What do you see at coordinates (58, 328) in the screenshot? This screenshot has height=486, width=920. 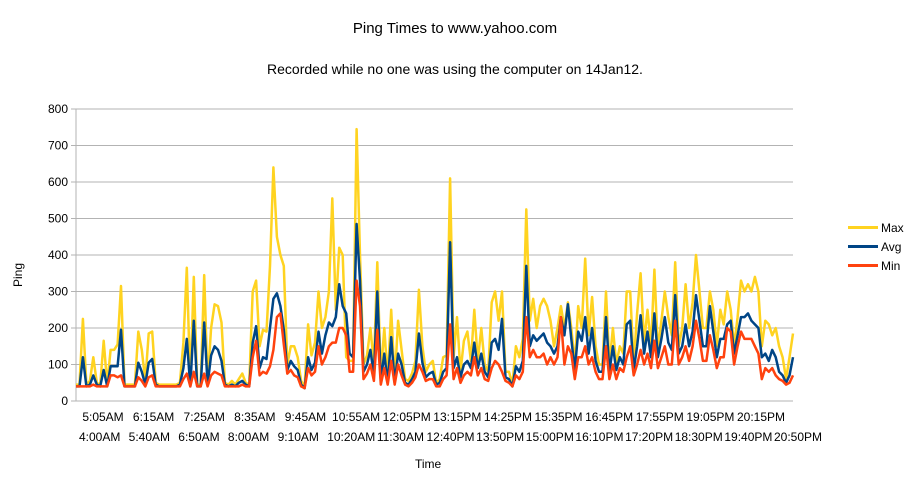 I see `y-tick-label: 200` at bounding box center [58, 328].